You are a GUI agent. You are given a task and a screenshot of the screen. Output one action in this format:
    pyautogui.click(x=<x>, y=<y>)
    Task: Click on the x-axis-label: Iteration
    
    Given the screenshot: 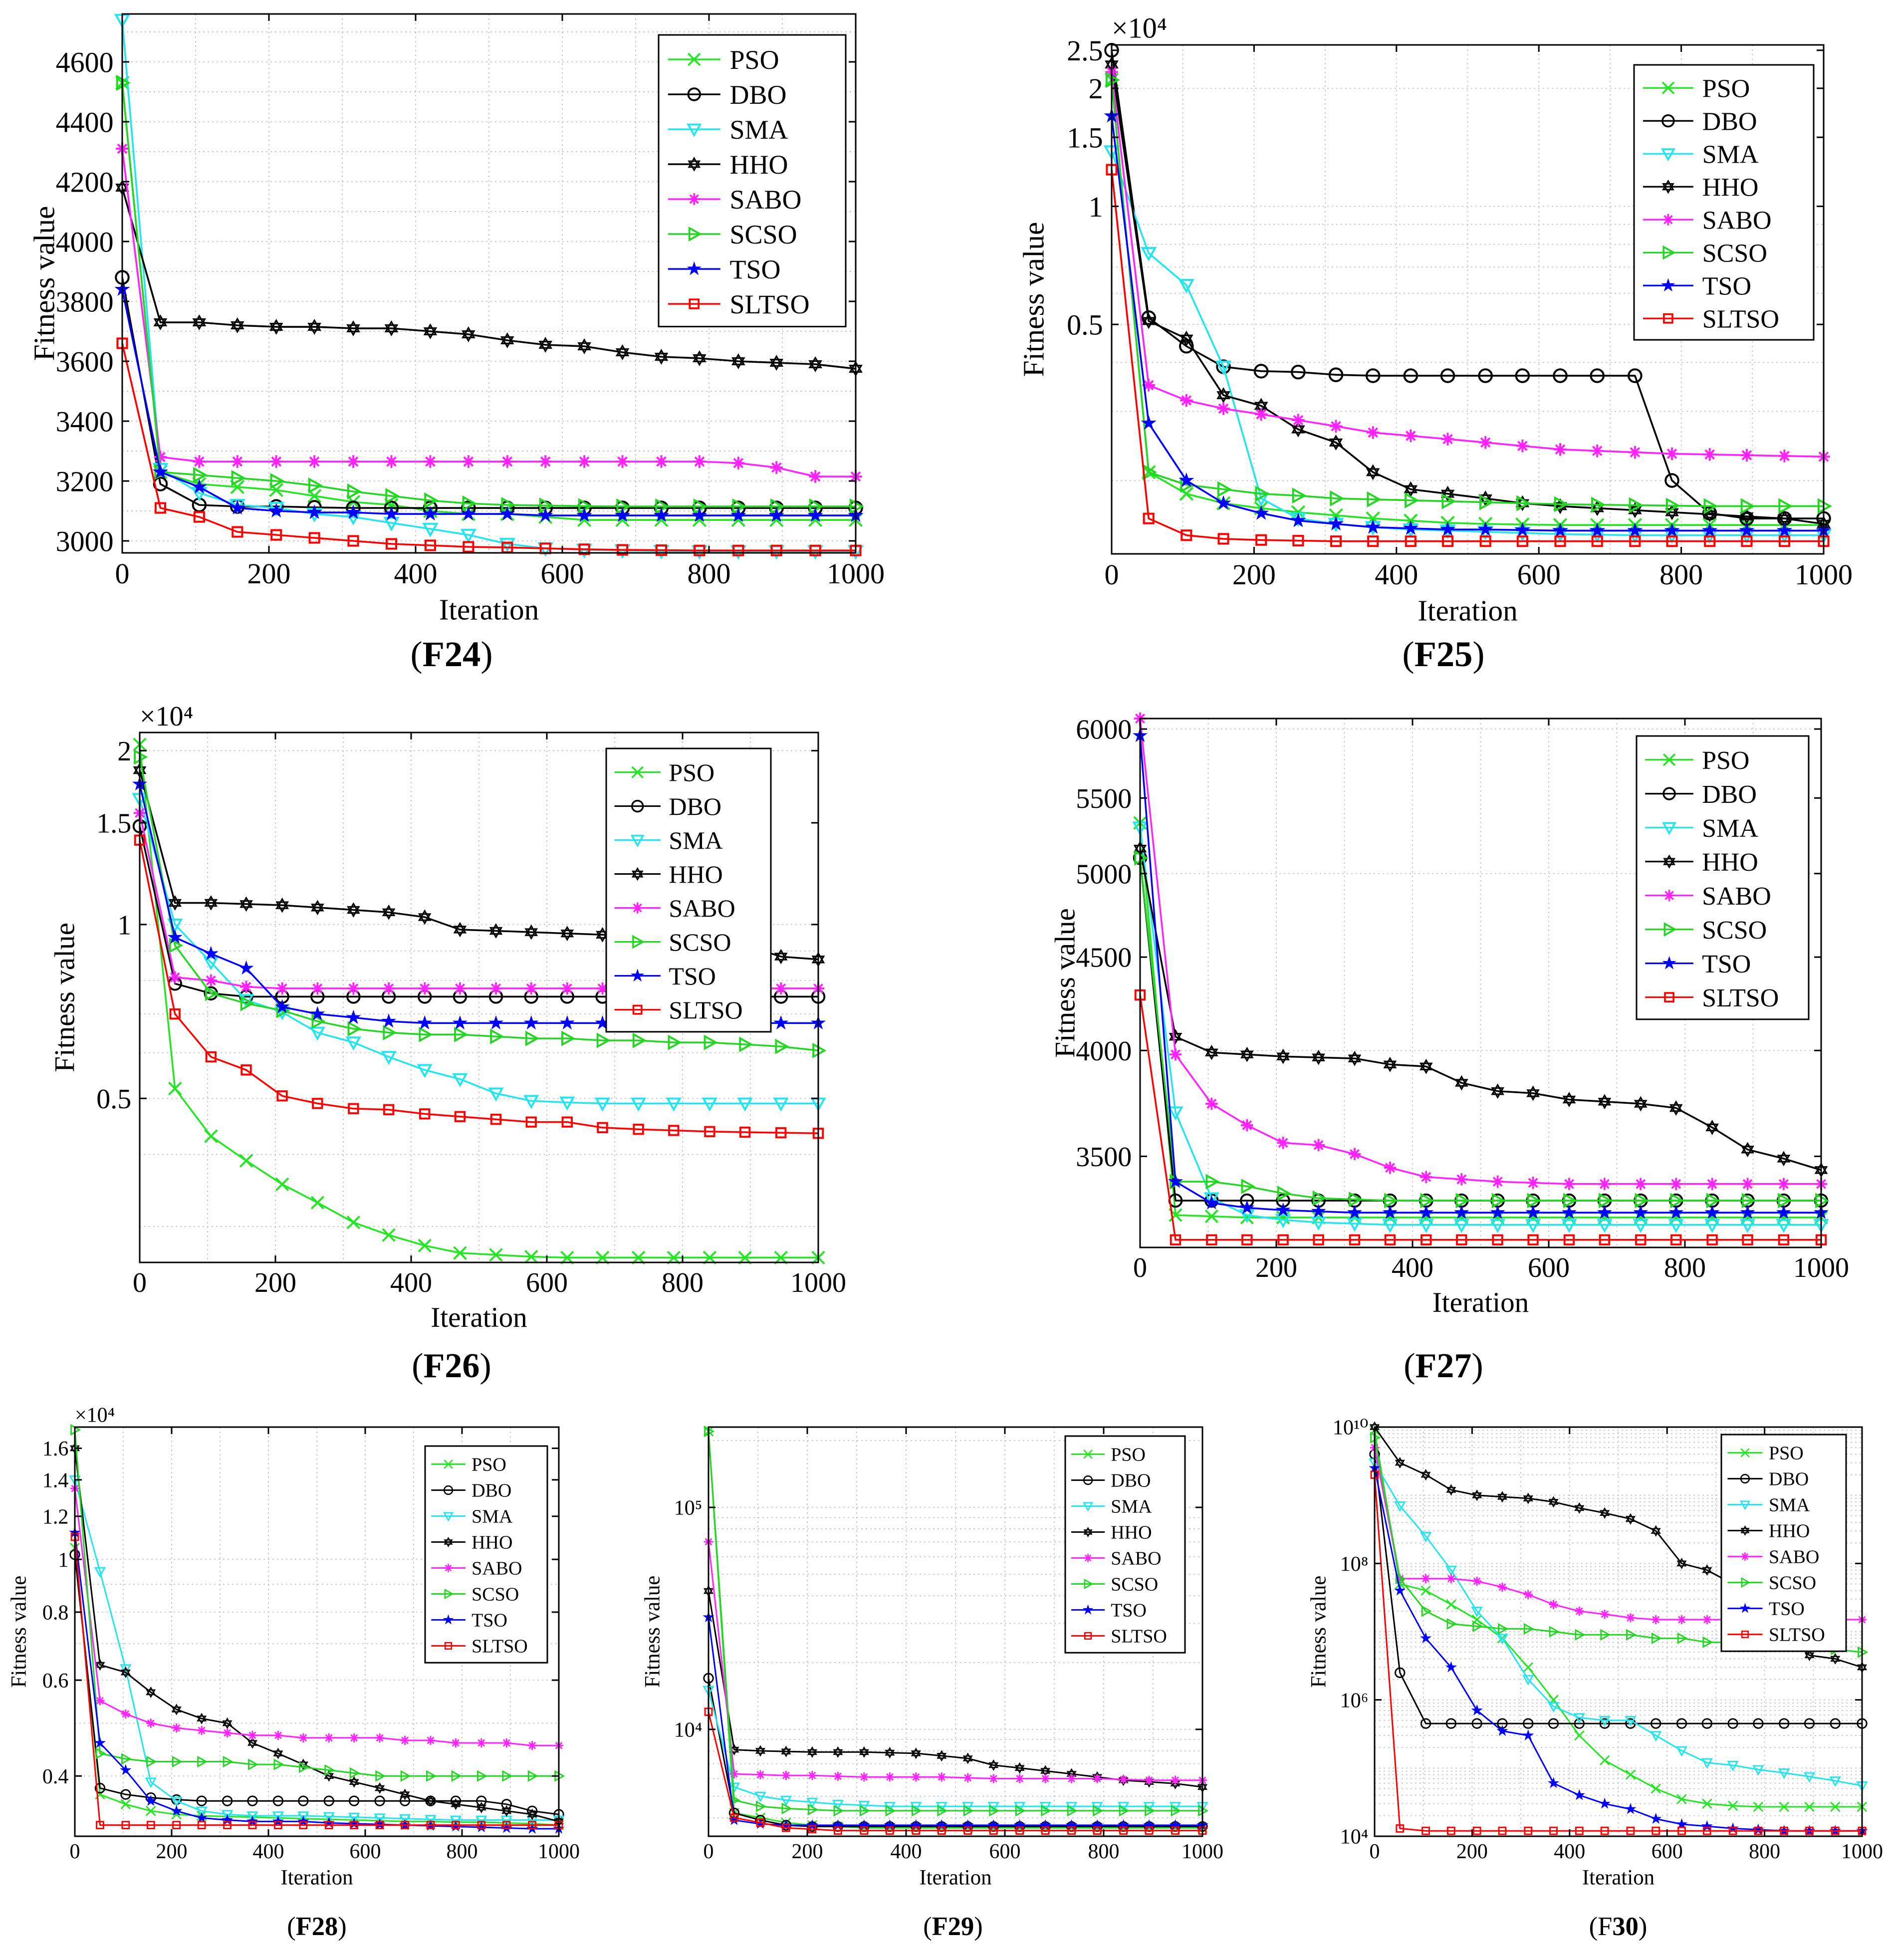 What is the action you would take?
    pyautogui.click(x=489, y=609)
    